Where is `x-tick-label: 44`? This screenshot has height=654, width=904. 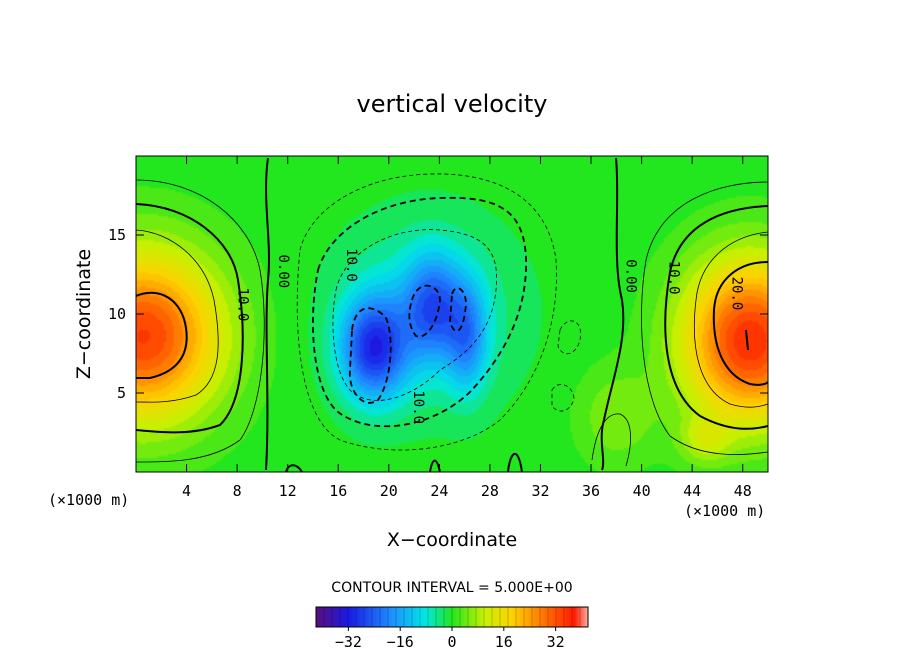
x-tick-label: 44 is located at coordinates (692, 491).